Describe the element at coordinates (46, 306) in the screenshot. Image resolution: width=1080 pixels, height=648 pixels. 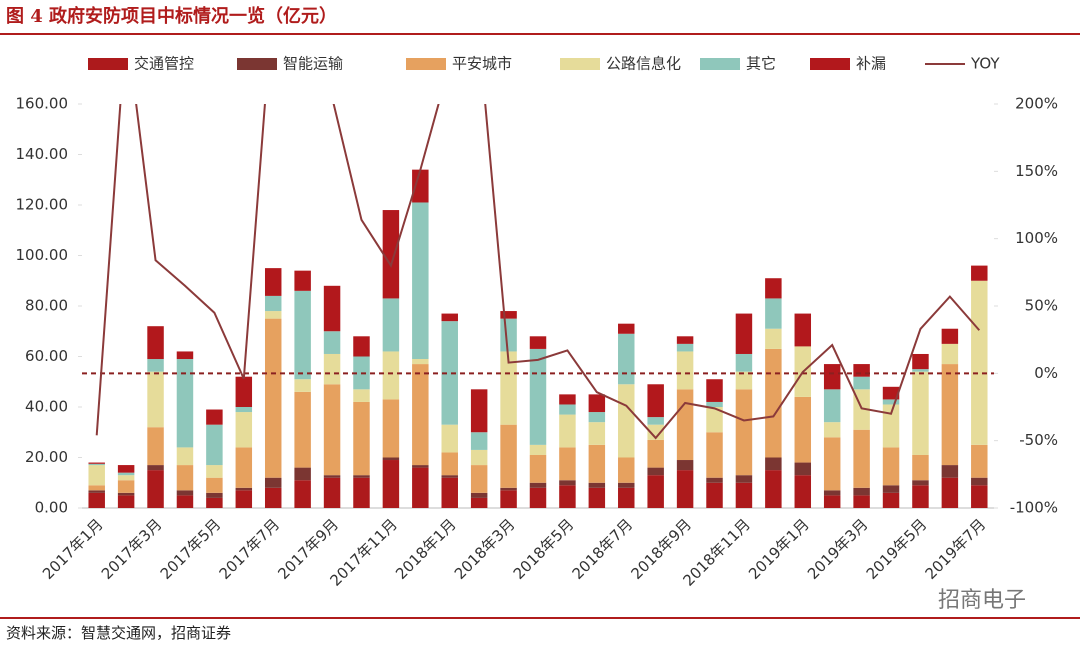
I see `y-tick-label: 80.00` at that location.